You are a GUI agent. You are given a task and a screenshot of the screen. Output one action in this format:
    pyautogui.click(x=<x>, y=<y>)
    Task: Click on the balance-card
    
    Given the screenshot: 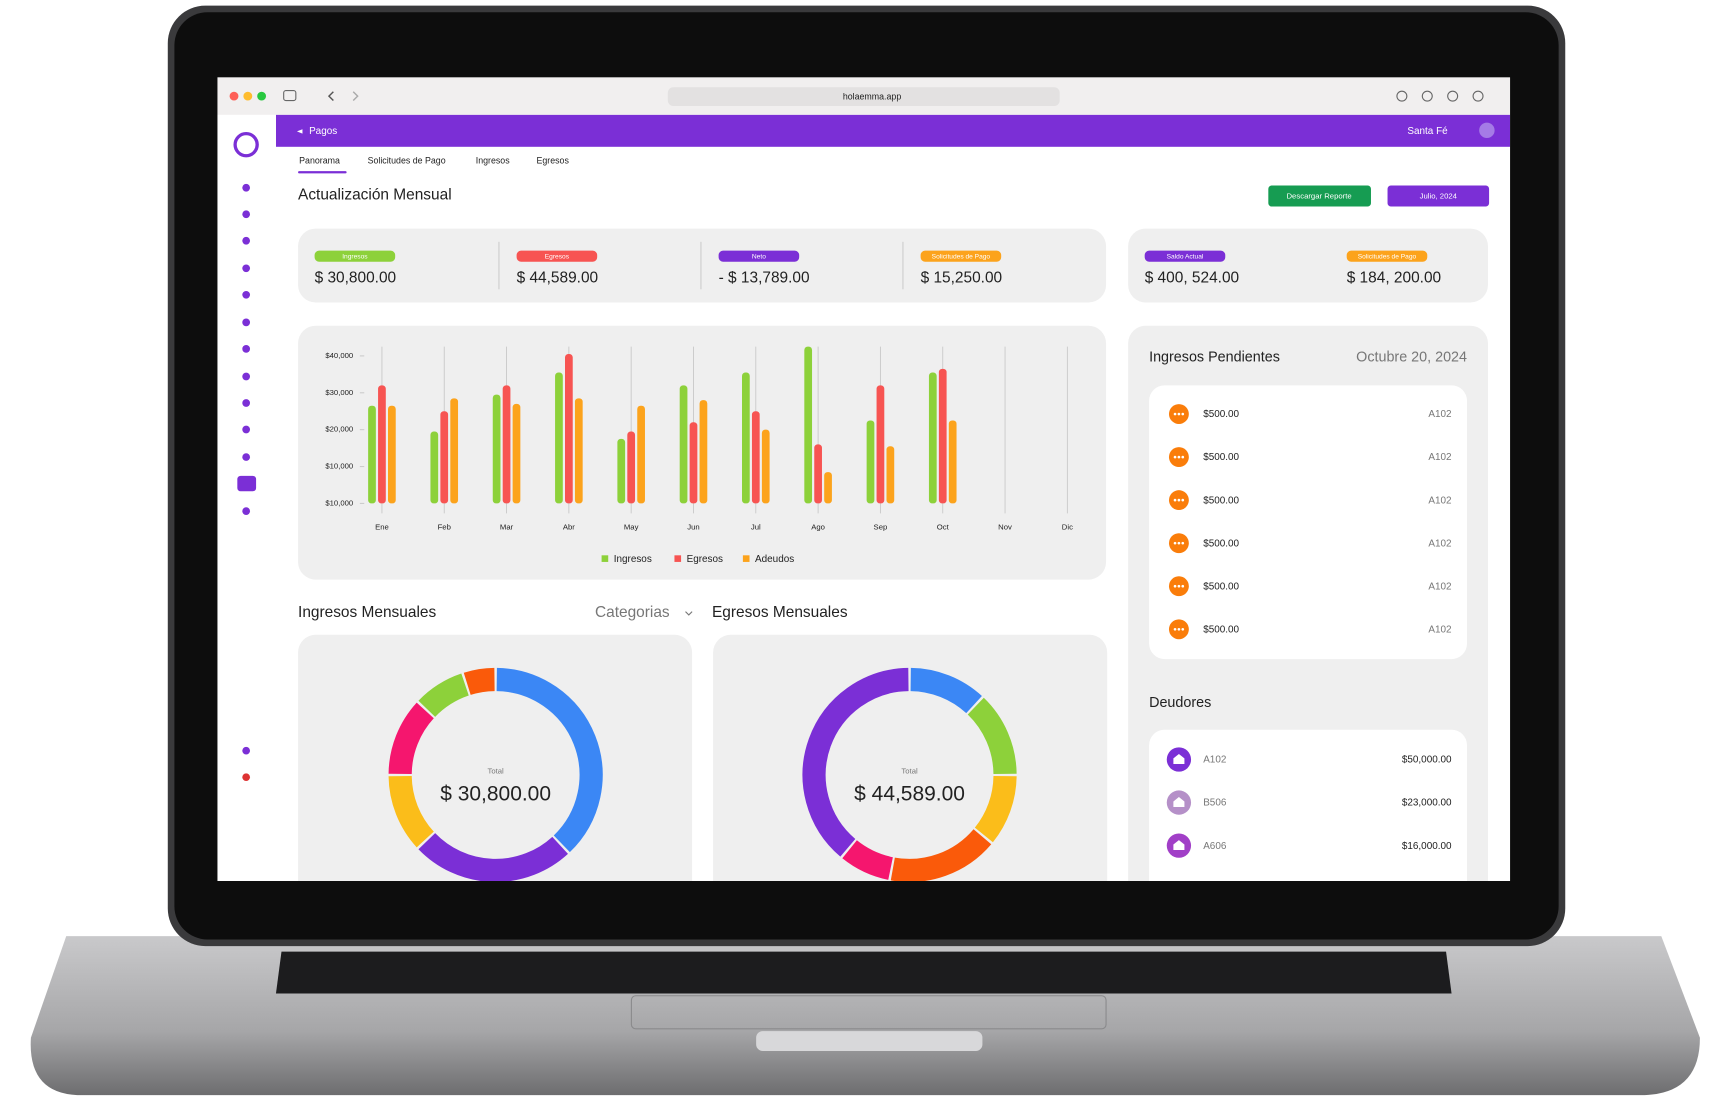 What is the action you would take?
    pyautogui.click(x=1308, y=265)
    